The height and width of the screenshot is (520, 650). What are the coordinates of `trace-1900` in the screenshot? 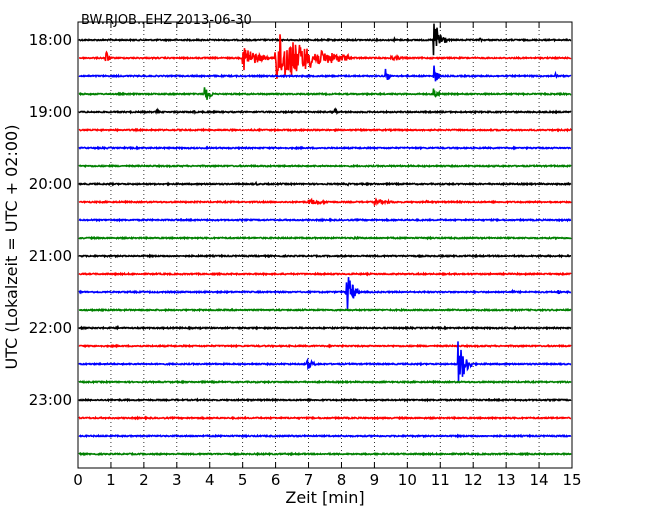 It's located at (325, 110).